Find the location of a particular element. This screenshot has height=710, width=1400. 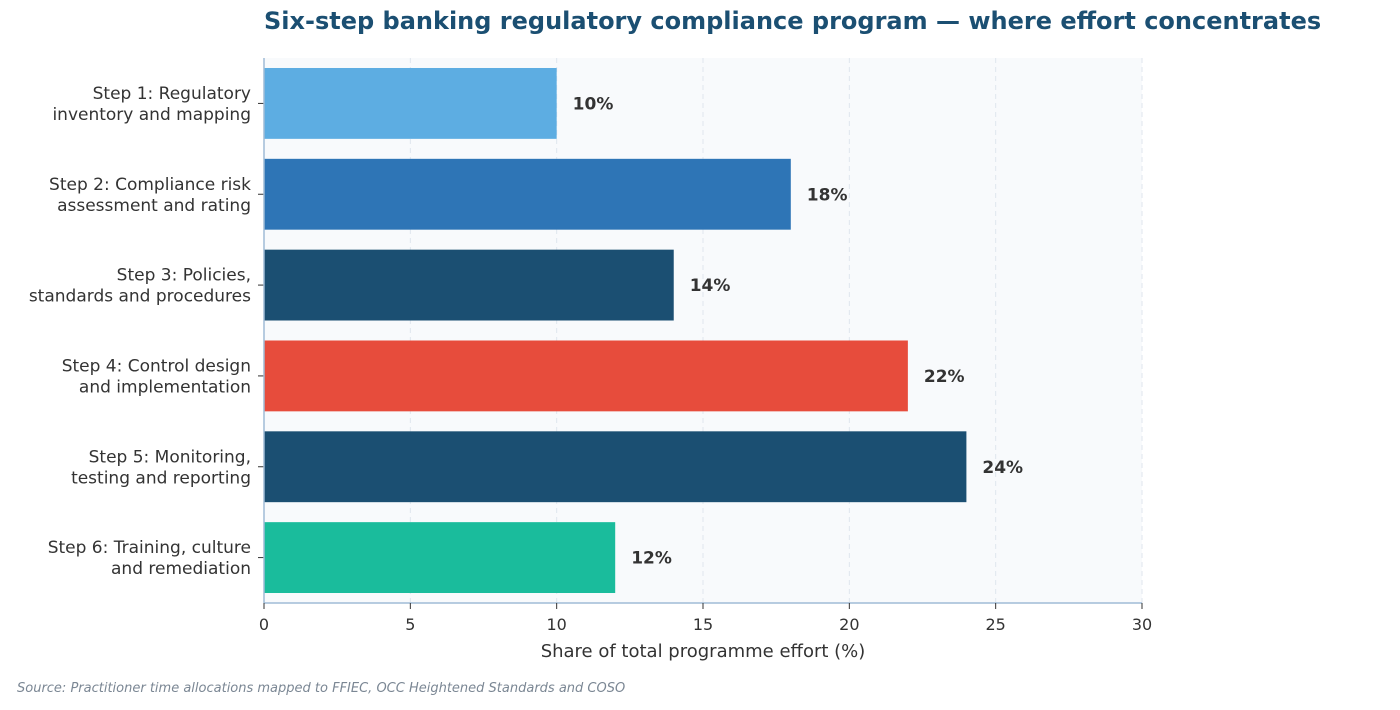

category-label: testing and reporting is located at coordinates (161, 478).